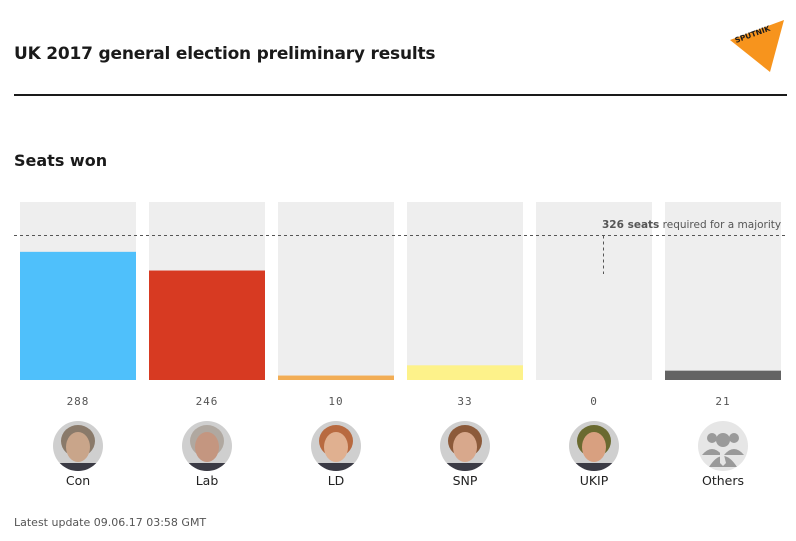  I want to click on majority-label: 326 seats required for a majority, so click(691, 225).